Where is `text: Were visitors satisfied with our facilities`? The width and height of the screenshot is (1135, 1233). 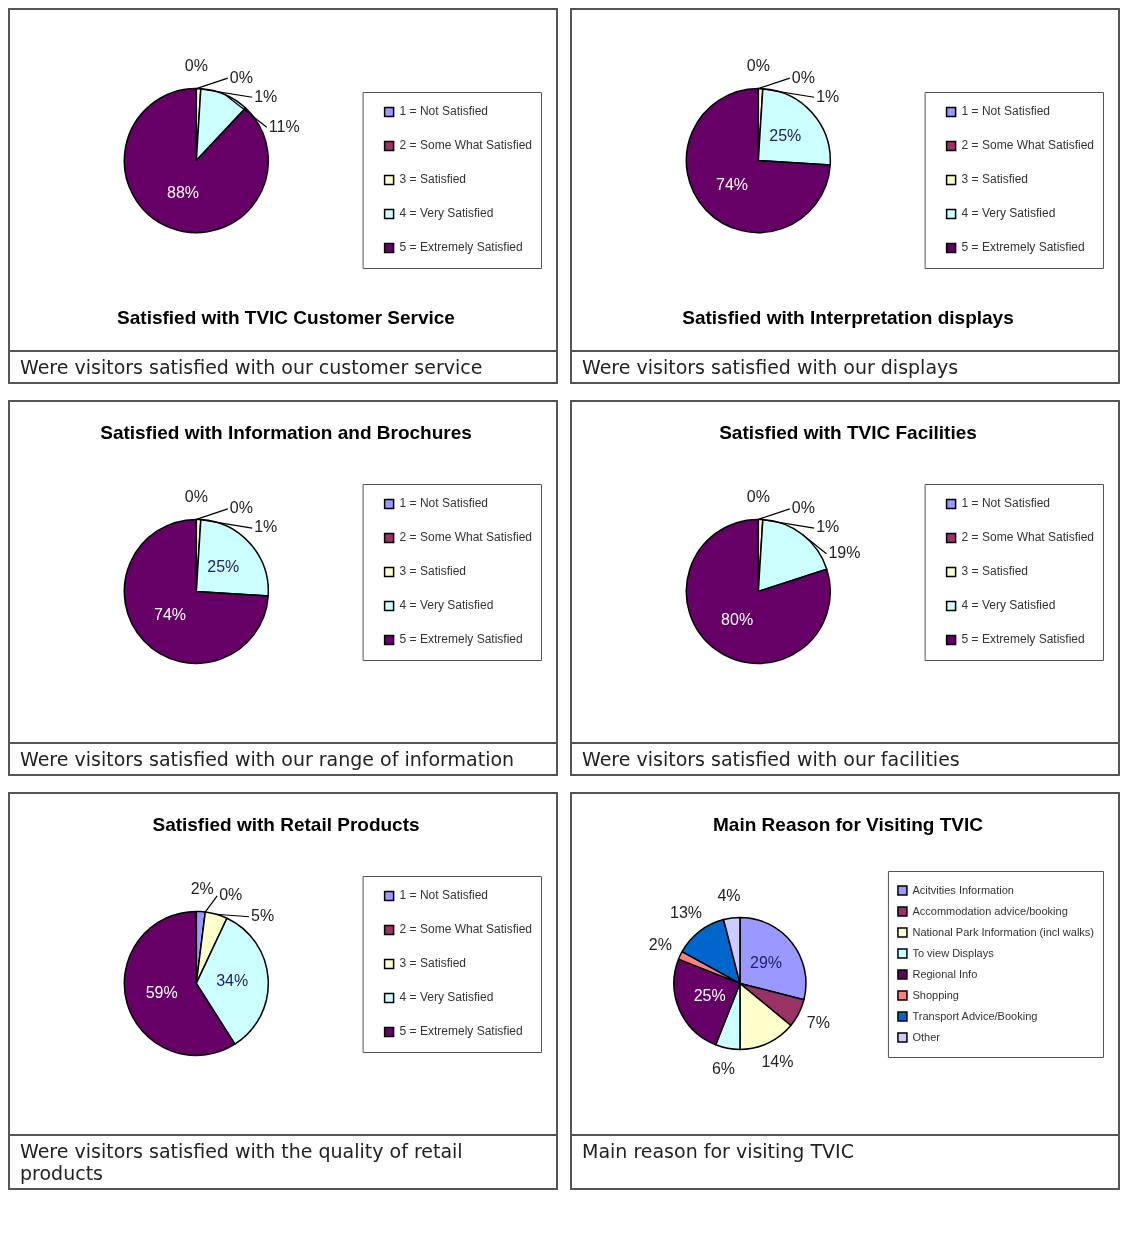 text: Were visitors satisfied with our facilities is located at coordinates (845, 758).